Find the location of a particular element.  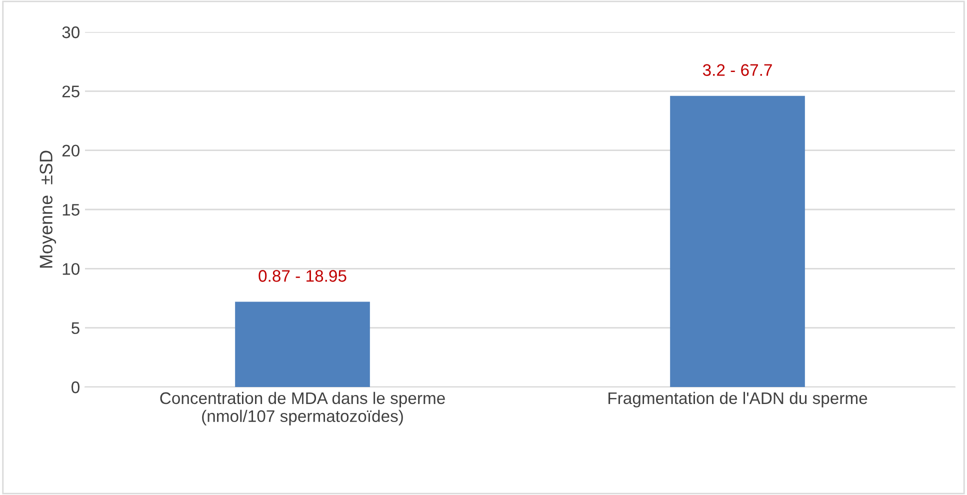

y-tick-label: 5 is located at coordinates (76, 328).